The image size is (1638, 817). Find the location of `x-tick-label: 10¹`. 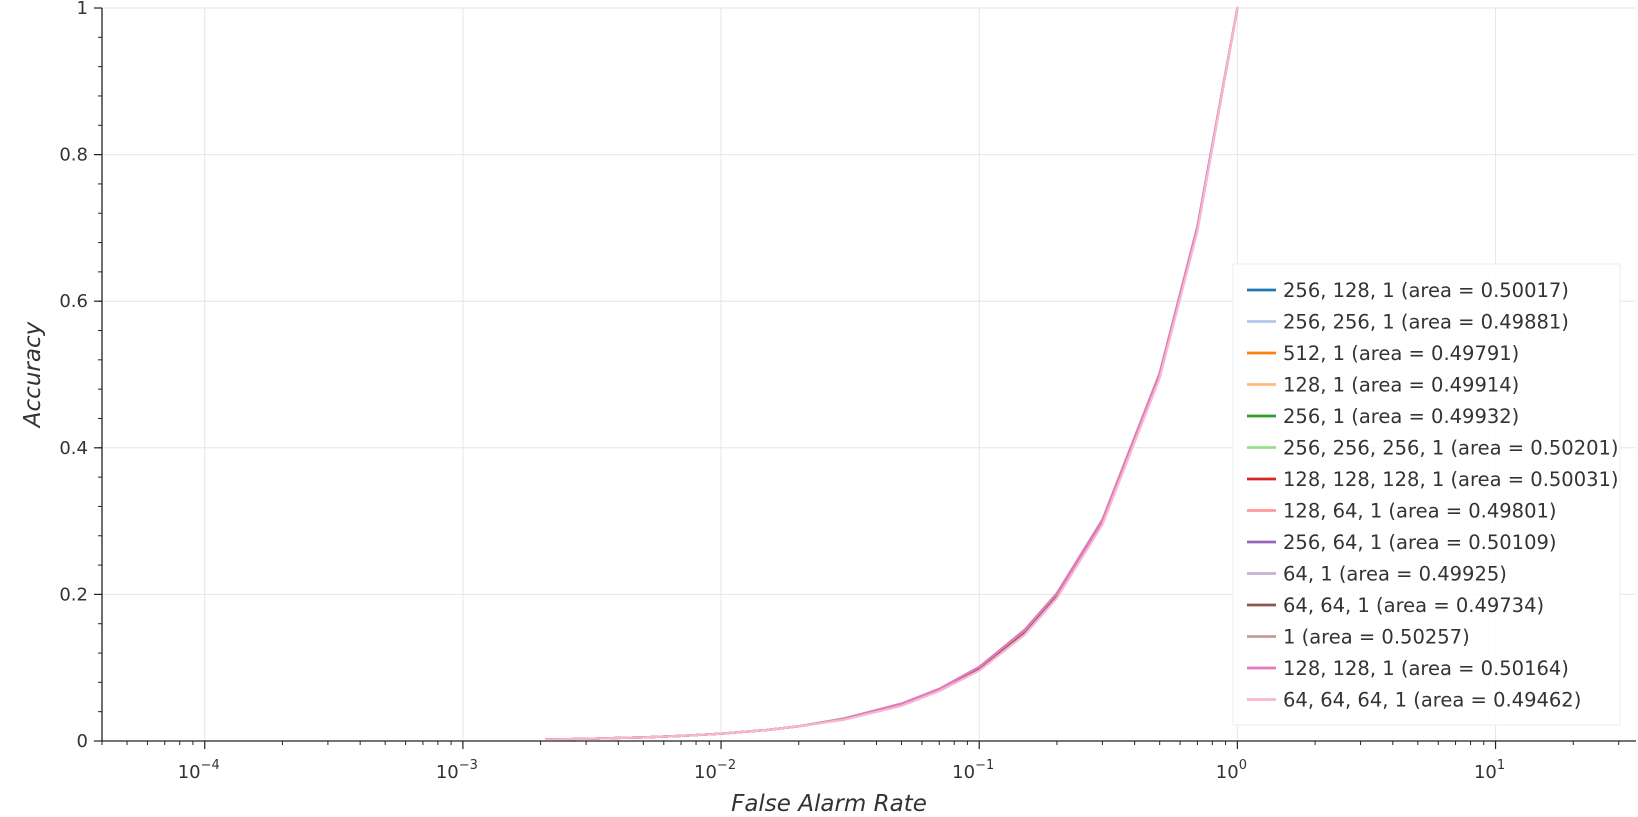

x-tick-label: 10¹ is located at coordinates (1489, 770).